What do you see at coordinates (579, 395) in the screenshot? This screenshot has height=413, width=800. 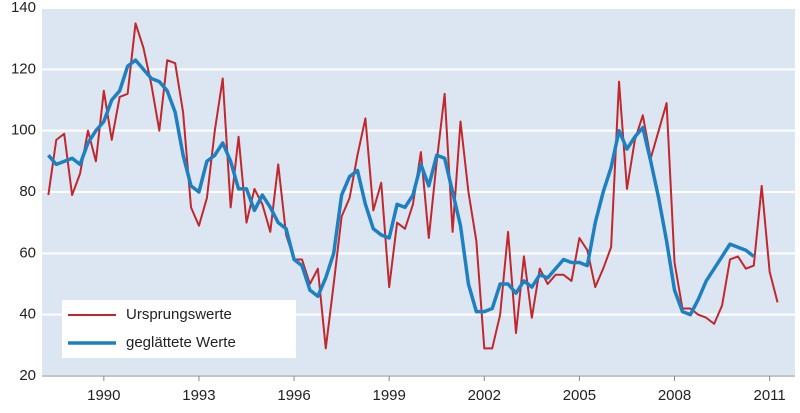 I see `x-tick-label: 2005` at bounding box center [579, 395].